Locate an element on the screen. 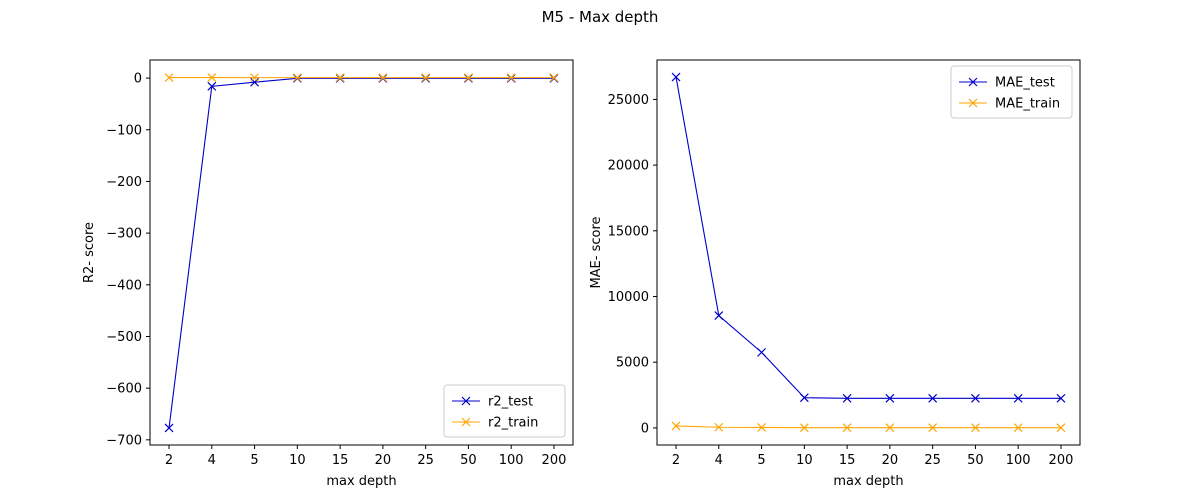  chart0-legend: r2_test r2_train is located at coordinates (504, 411).